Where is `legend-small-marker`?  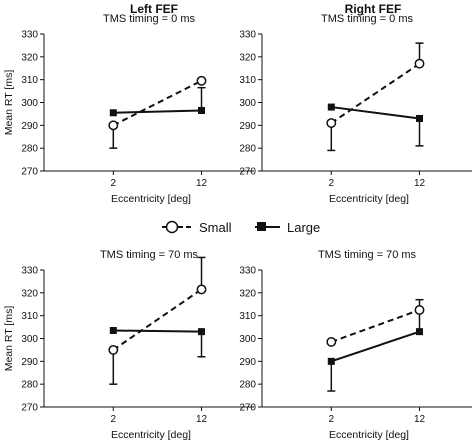 legend-small-marker is located at coordinates (172, 227).